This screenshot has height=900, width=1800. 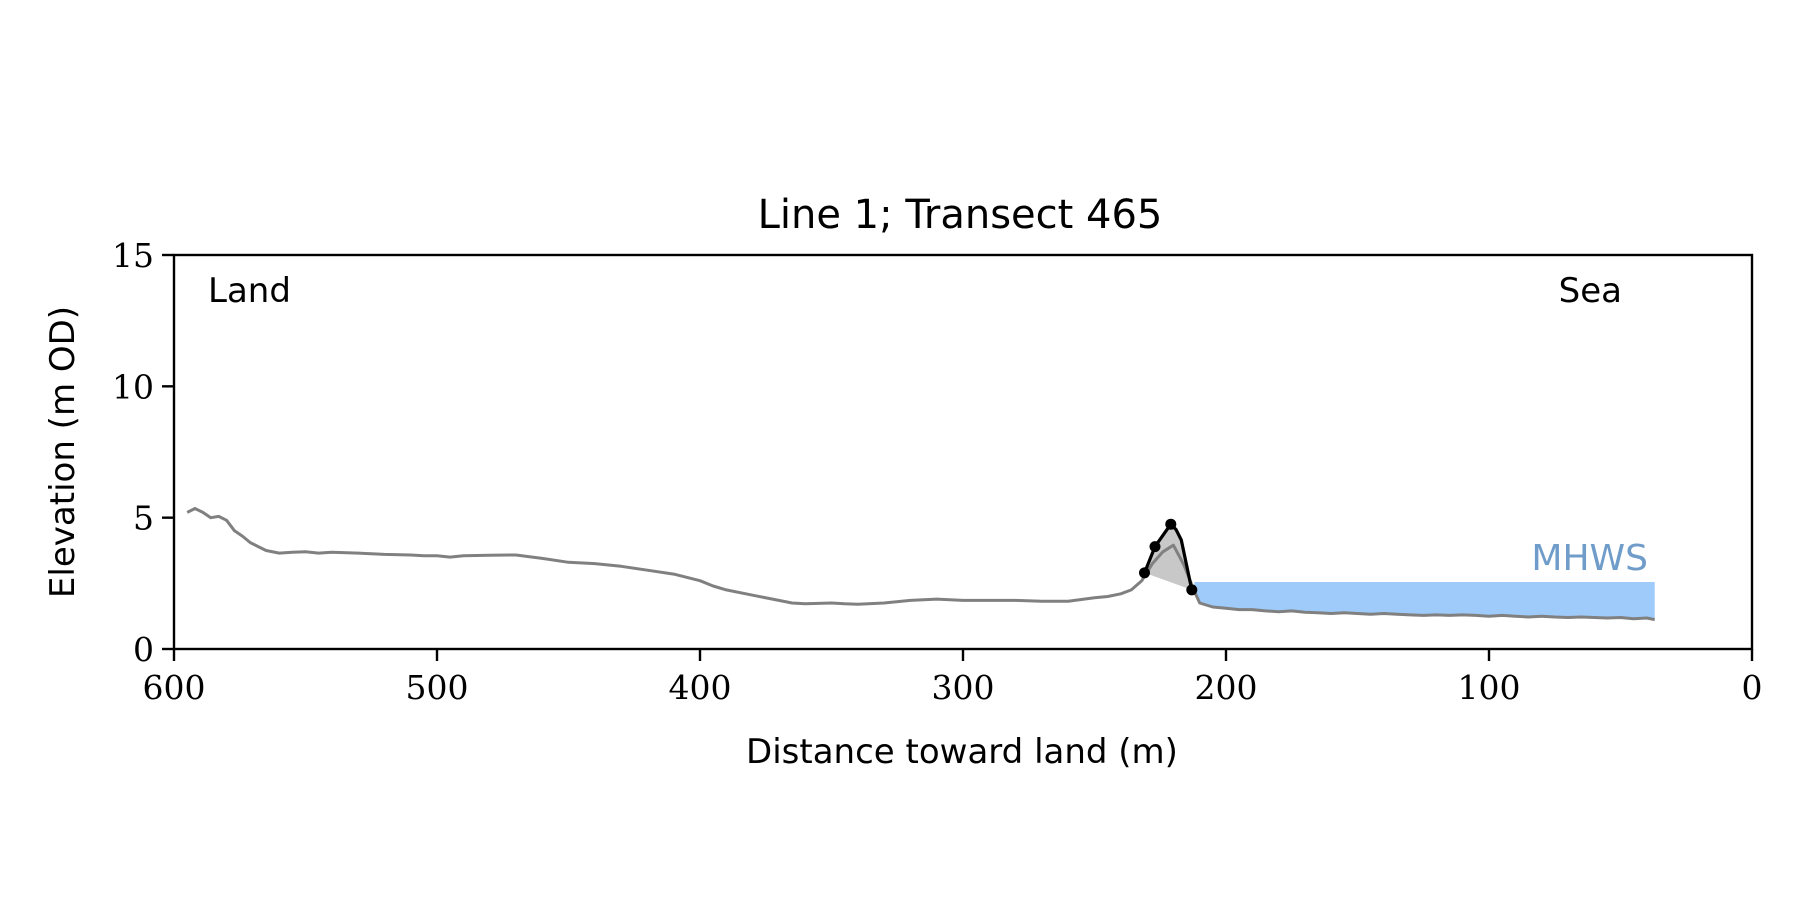 What do you see at coordinates (962, 752) in the screenshot?
I see `x-axis-label: Distance toward land (m)` at bounding box center [962, 752].